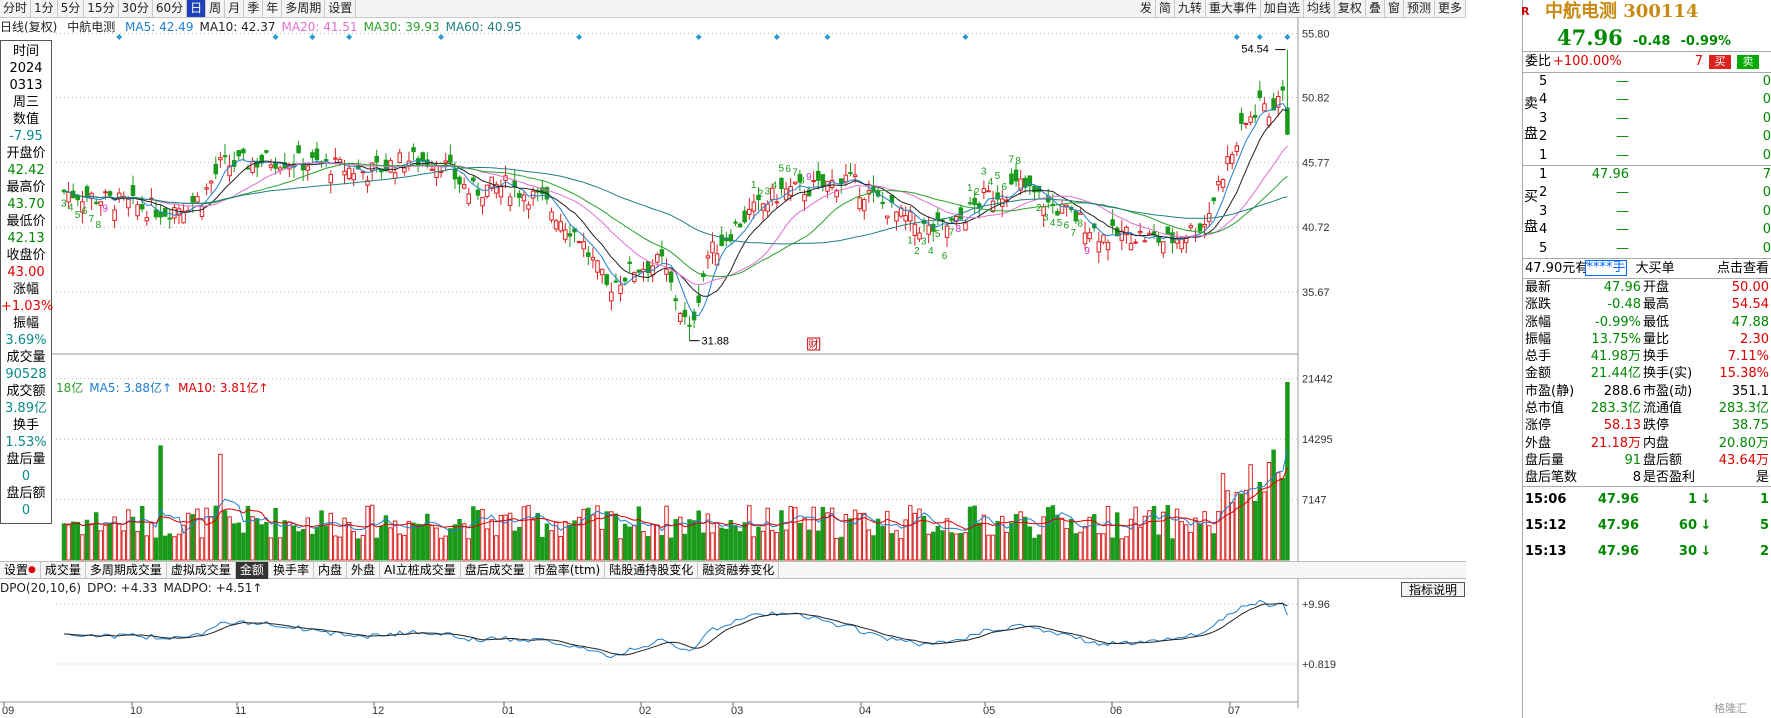 This screenshot has height=718, width=1771. I want to click on period-2: 5分, so click(71, 8).